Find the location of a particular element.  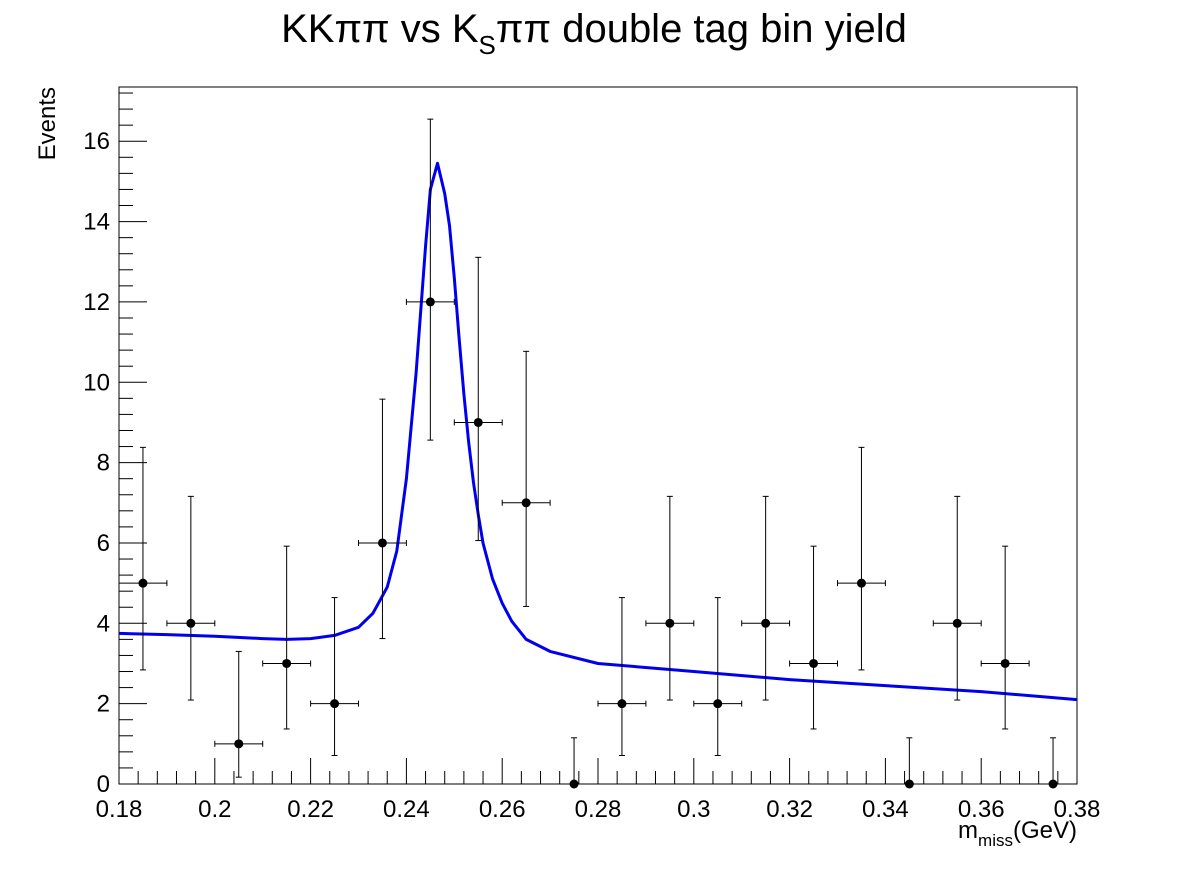

x-tick-label: 0.38 is located at coordinates (1077, 809).